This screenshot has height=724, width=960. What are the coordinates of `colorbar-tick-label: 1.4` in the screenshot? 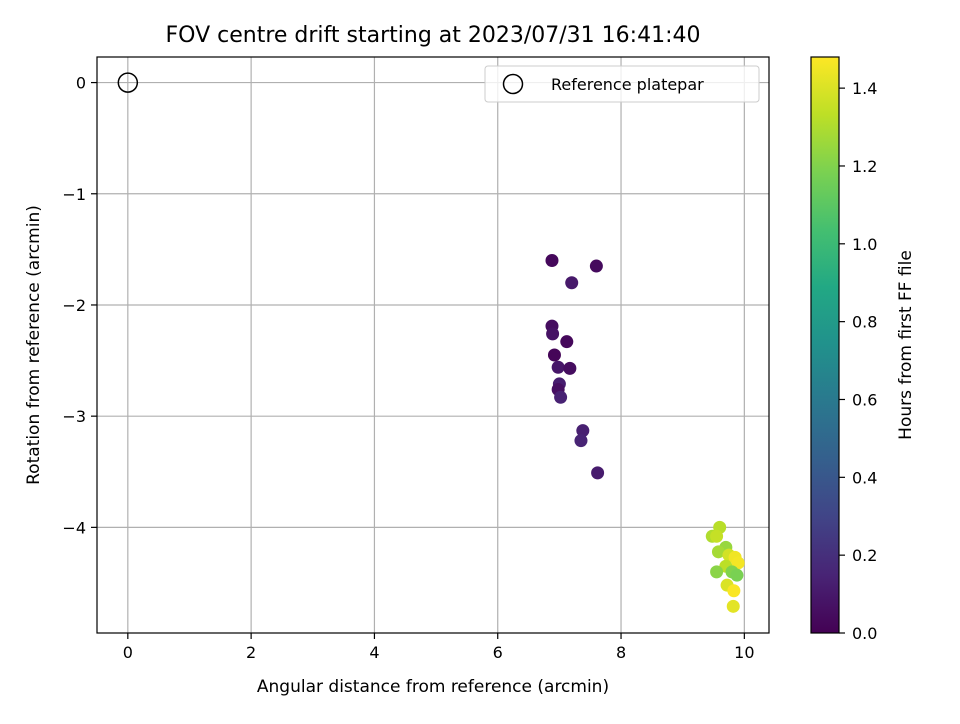 It's located at (864, 88).